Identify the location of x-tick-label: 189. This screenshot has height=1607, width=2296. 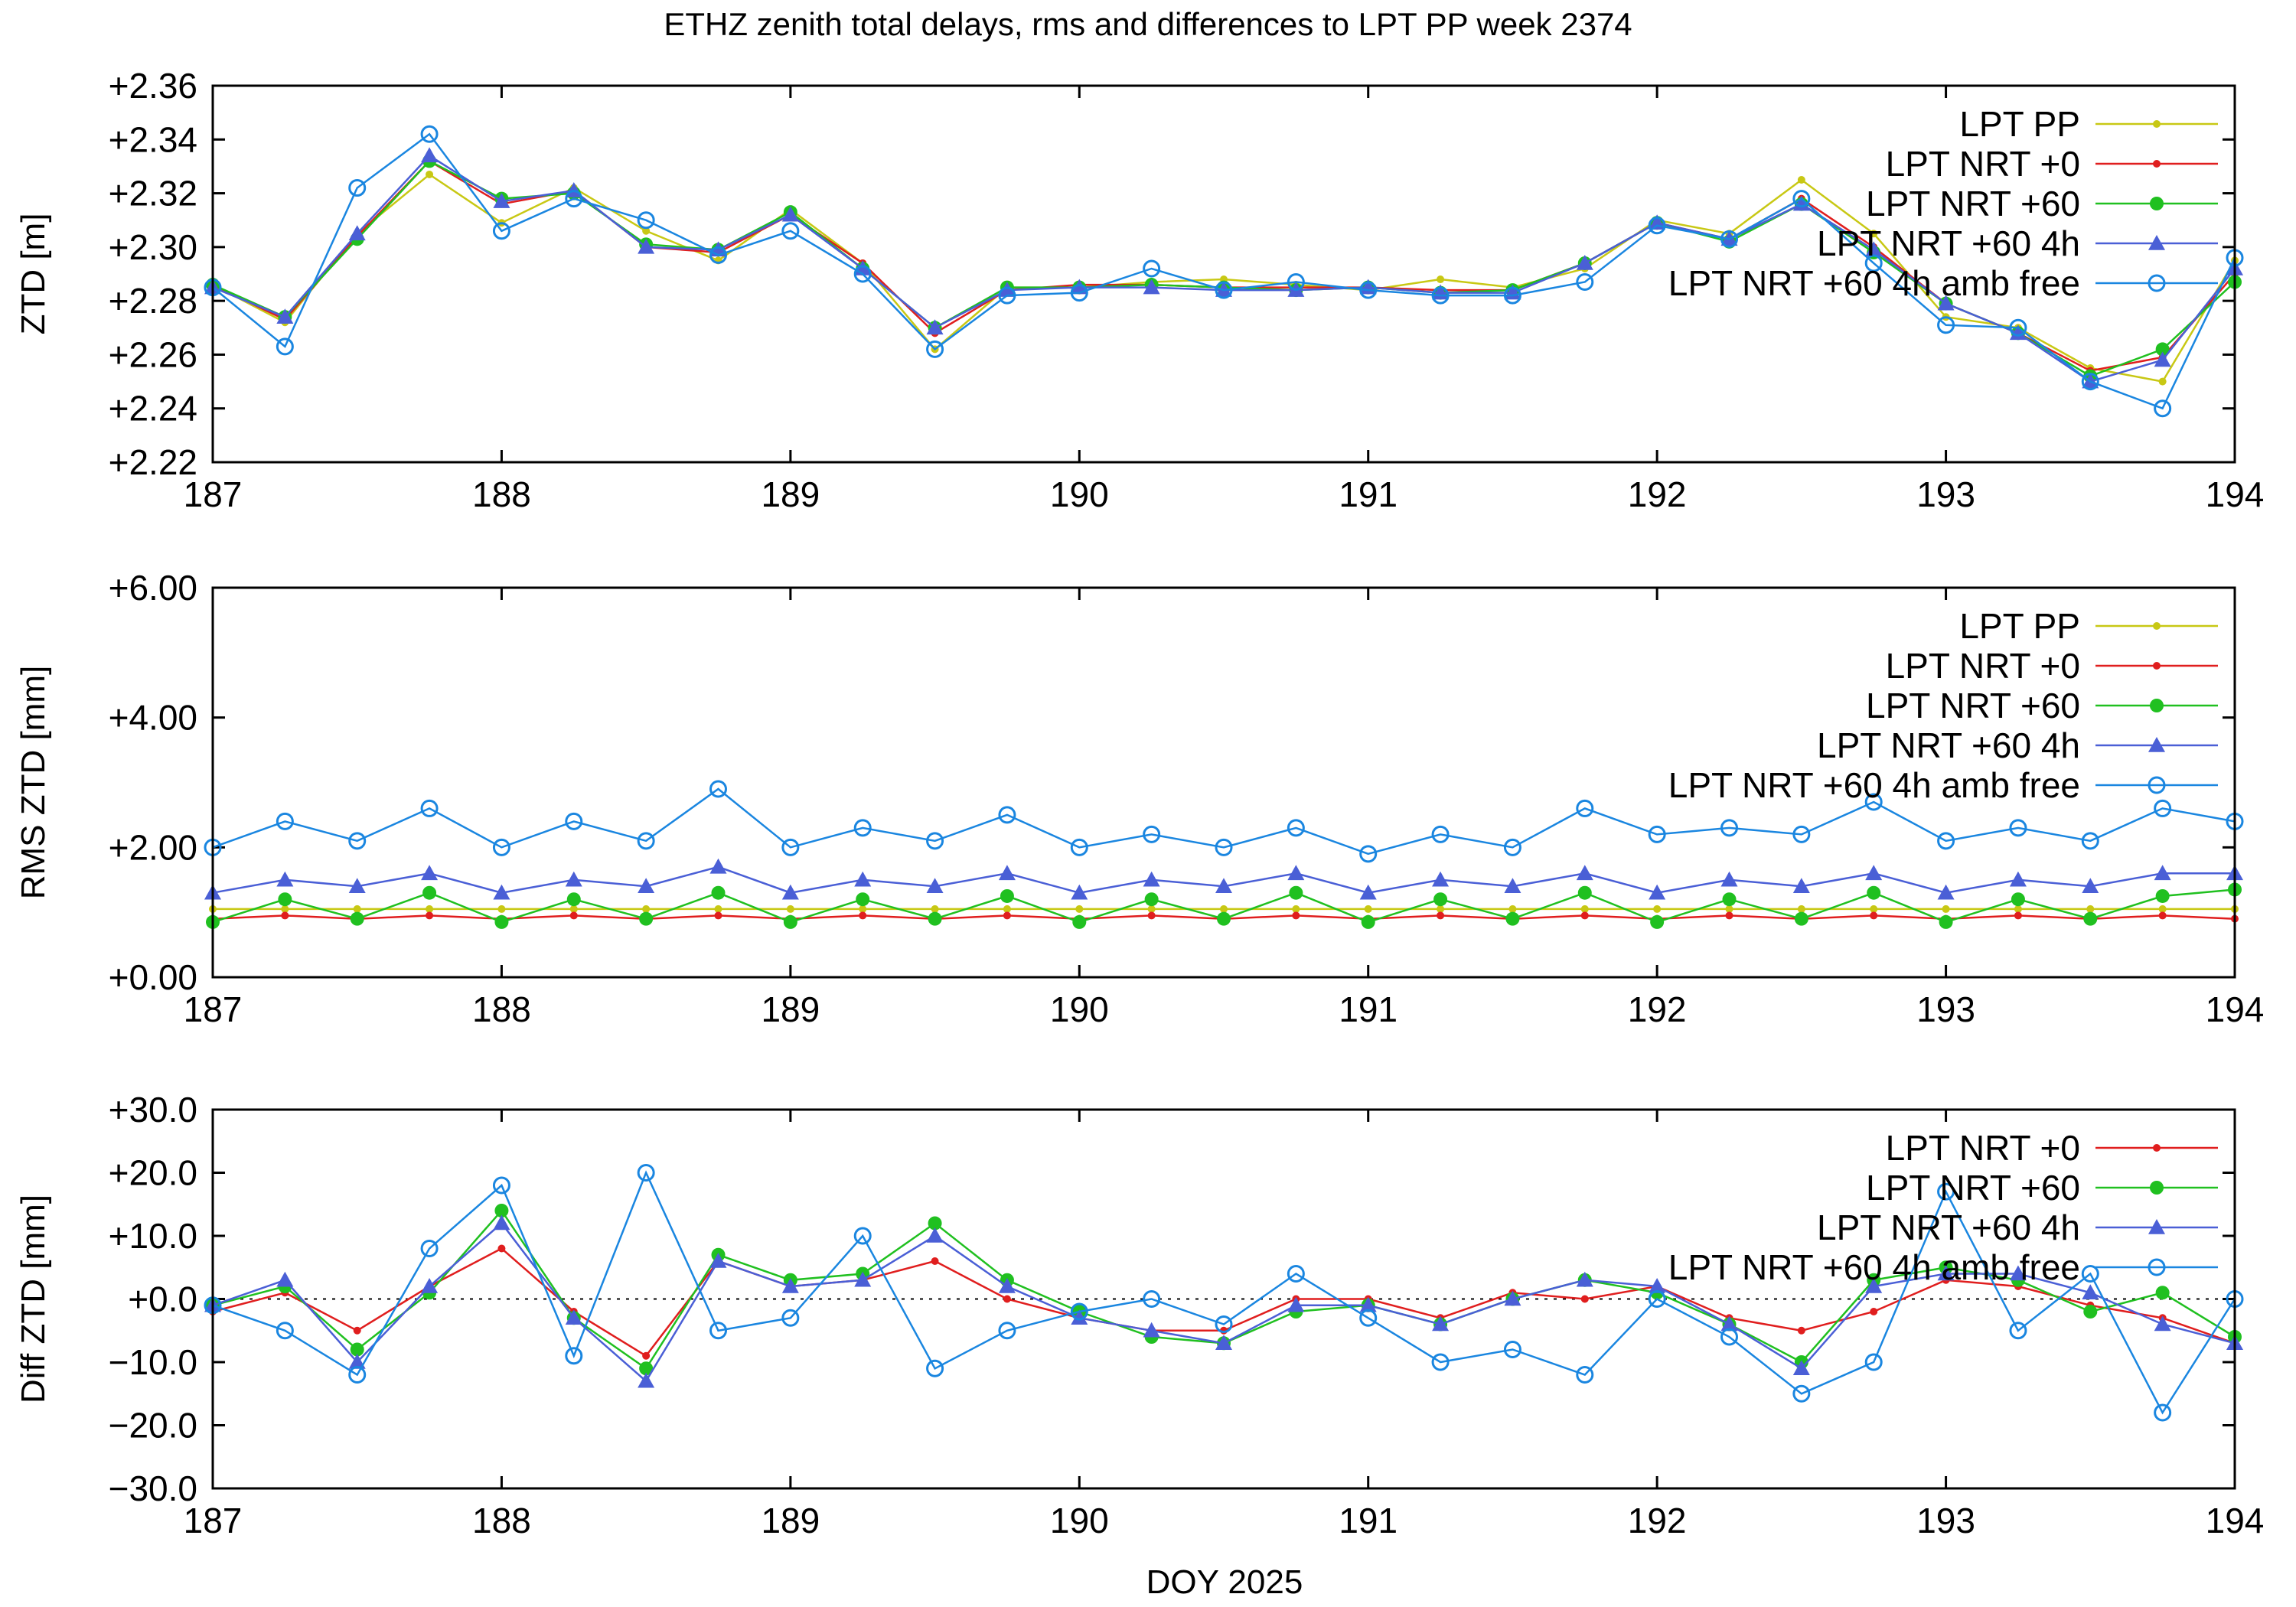
(790, 1009).